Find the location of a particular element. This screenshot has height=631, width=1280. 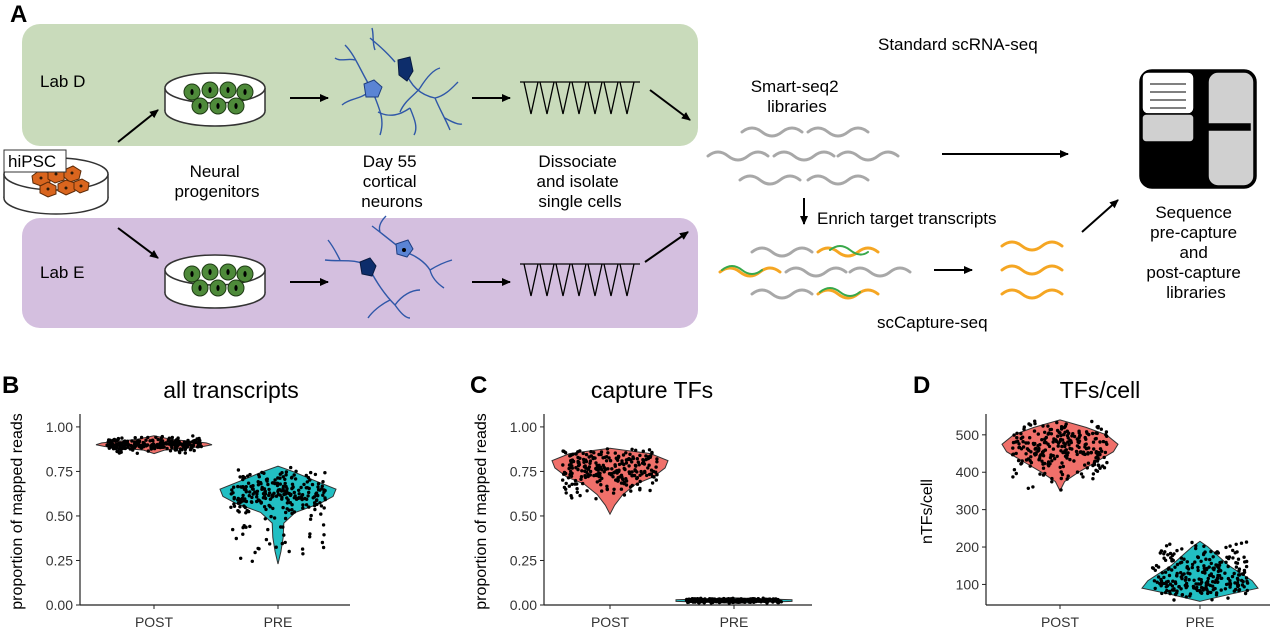

y-tick-label: 200 is located at coordinates (968, 547).